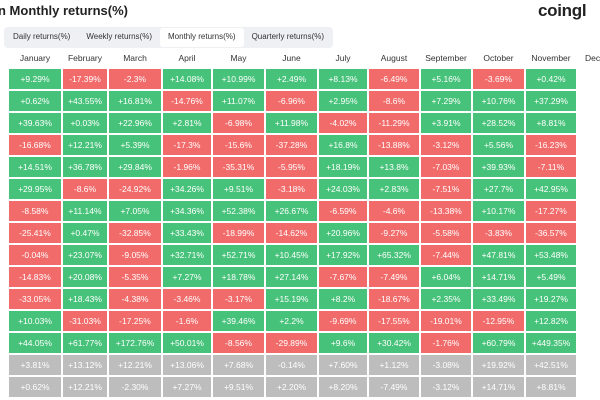 Image resolution: width=600 pixels, height=400 pixels. Describe the element at coordinates (35, 145) in the screenshot. I see `return-cell: -16.68%` at that location.